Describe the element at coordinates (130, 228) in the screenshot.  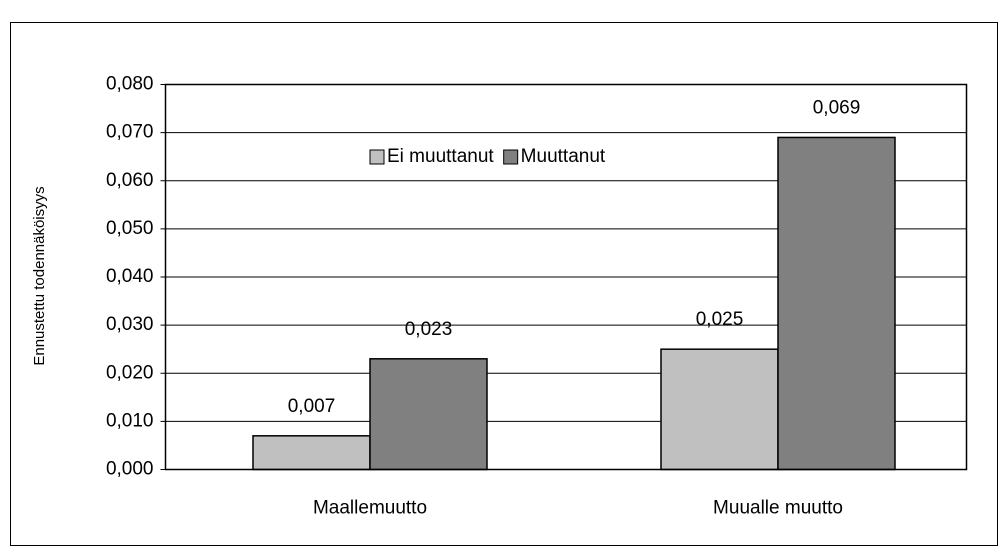
I see `y-tick-label: 0,050` at that location.